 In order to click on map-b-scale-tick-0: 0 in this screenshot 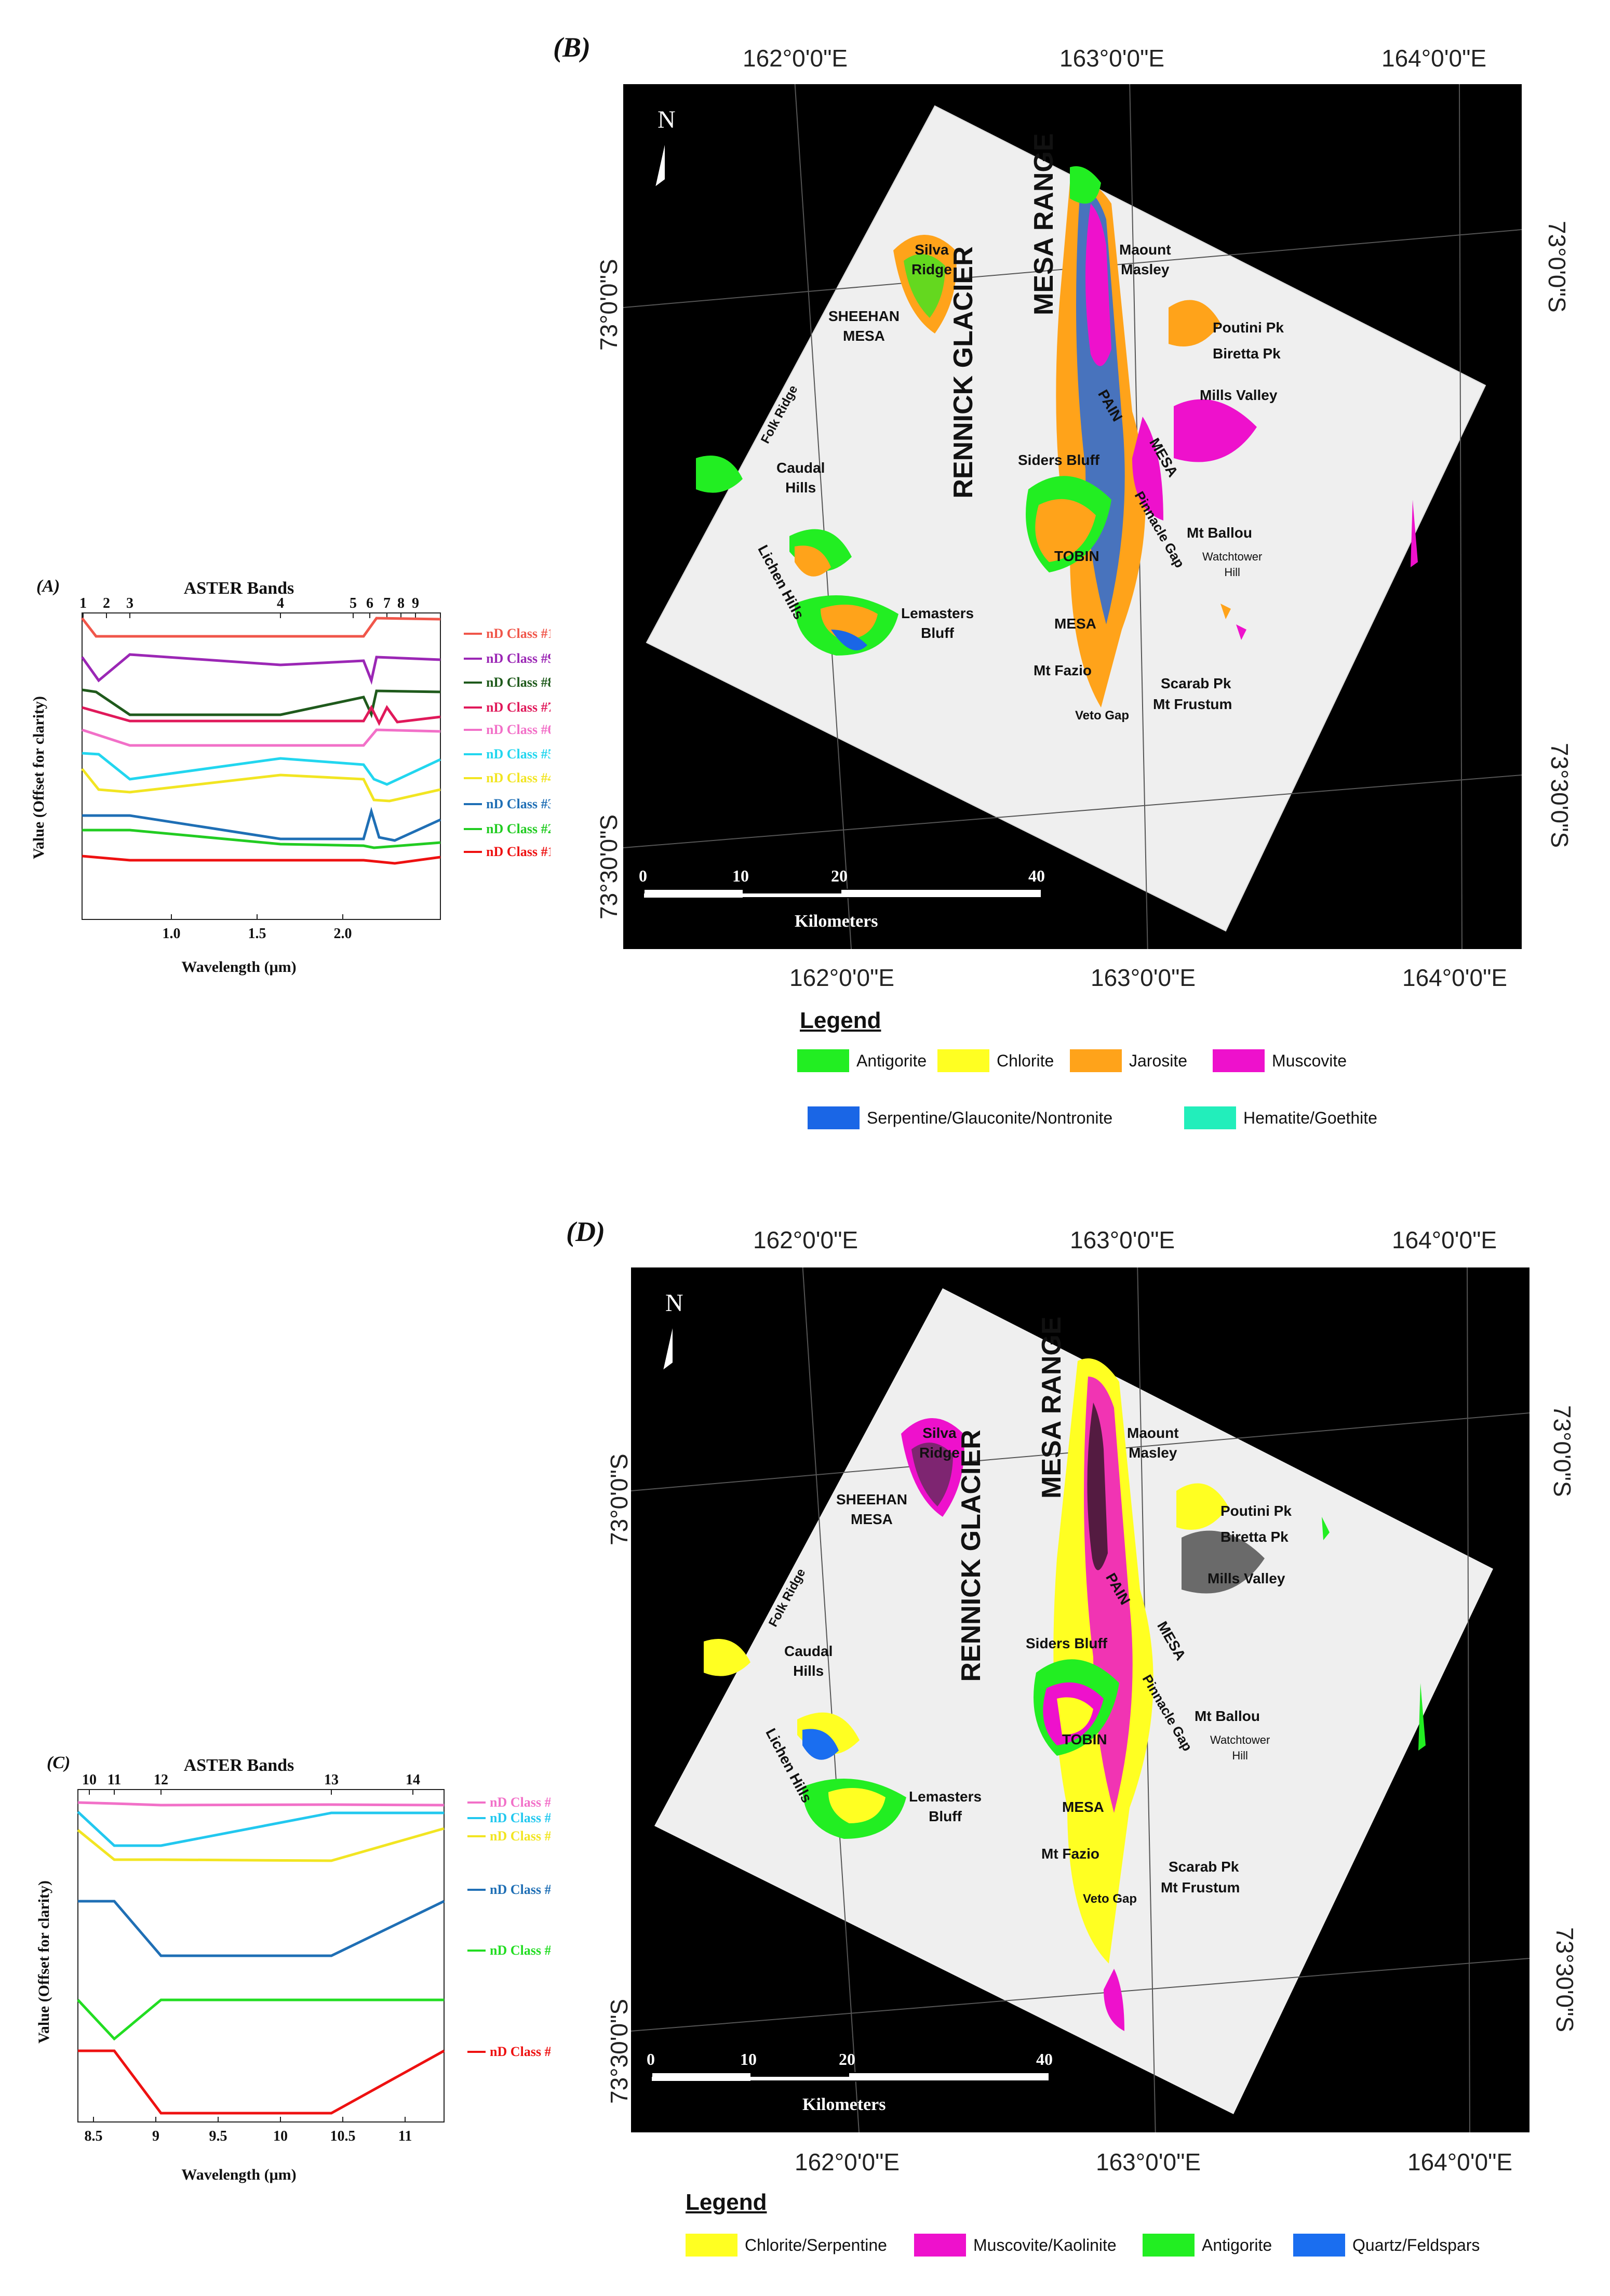, I will do `click(643, 876)`.